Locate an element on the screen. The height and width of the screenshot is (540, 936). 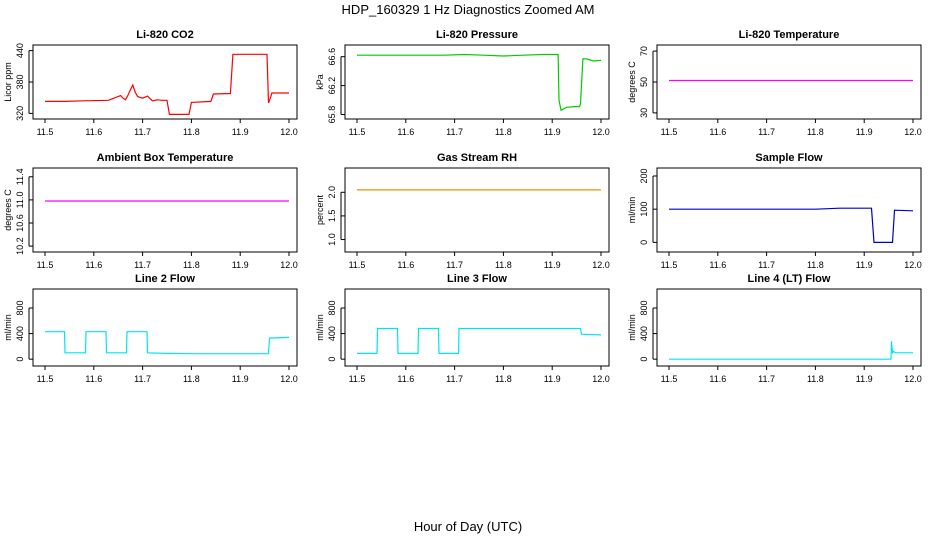
panel-title: Sample Flow is located at coordinates (789, 158).